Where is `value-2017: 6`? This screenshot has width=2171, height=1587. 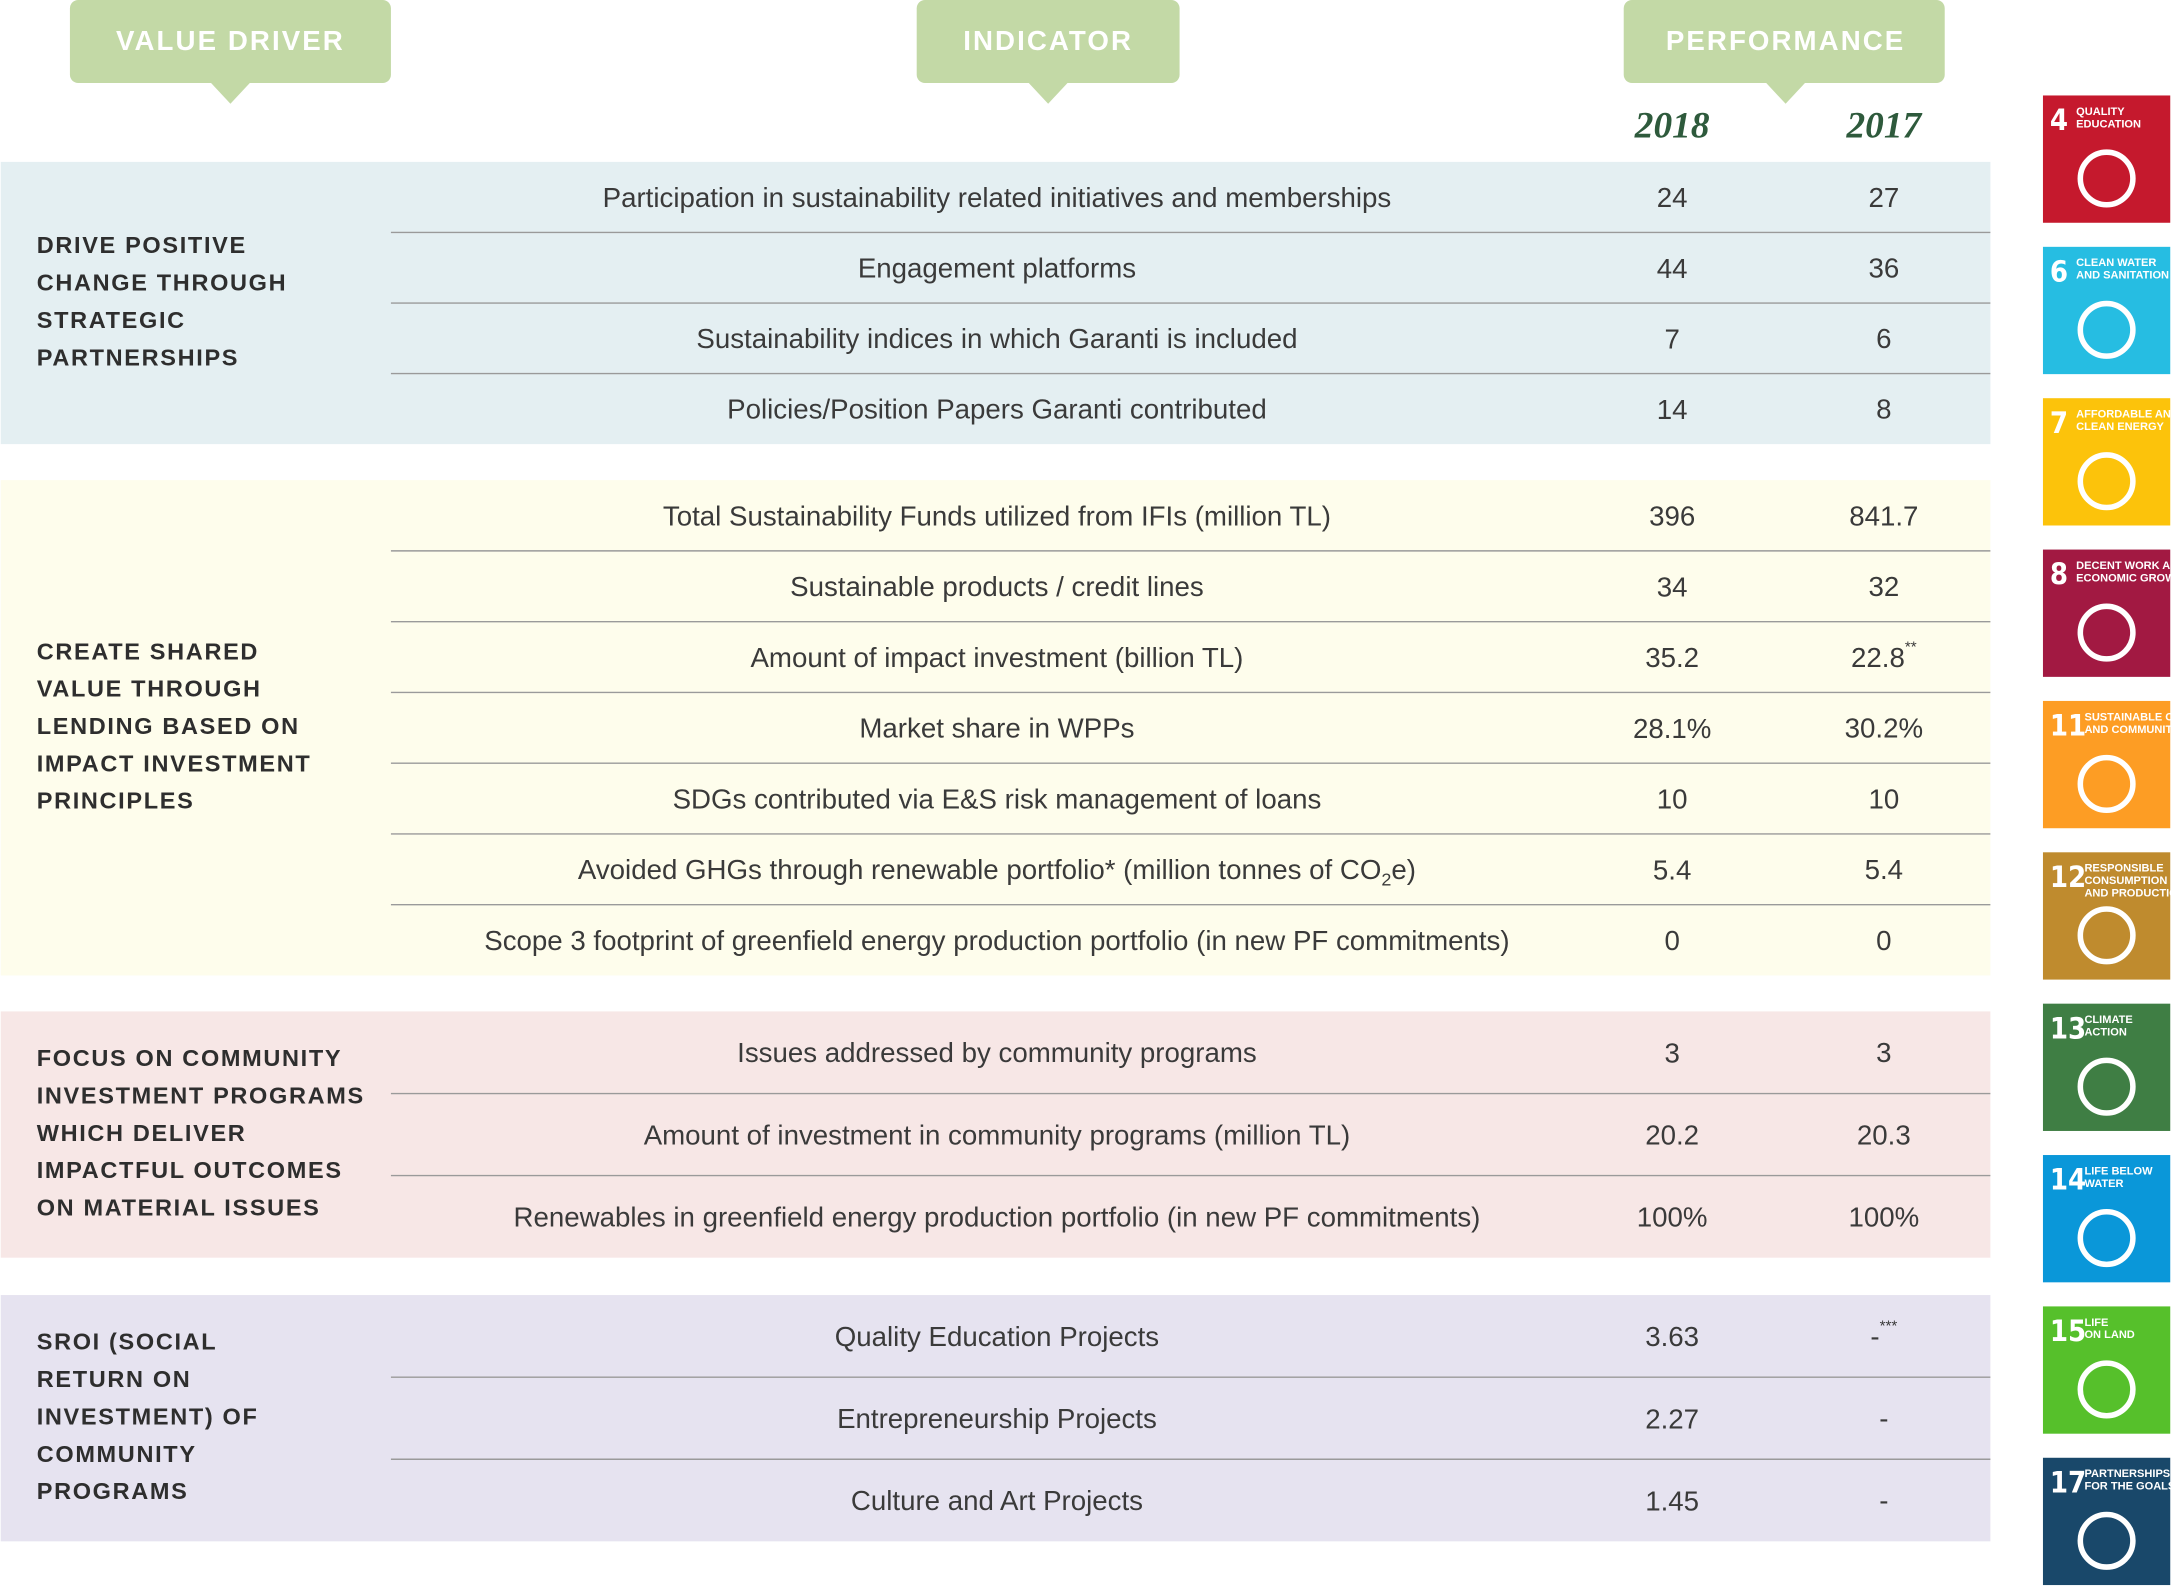
value-2017: 6 is located at coordinates (1883, 338).